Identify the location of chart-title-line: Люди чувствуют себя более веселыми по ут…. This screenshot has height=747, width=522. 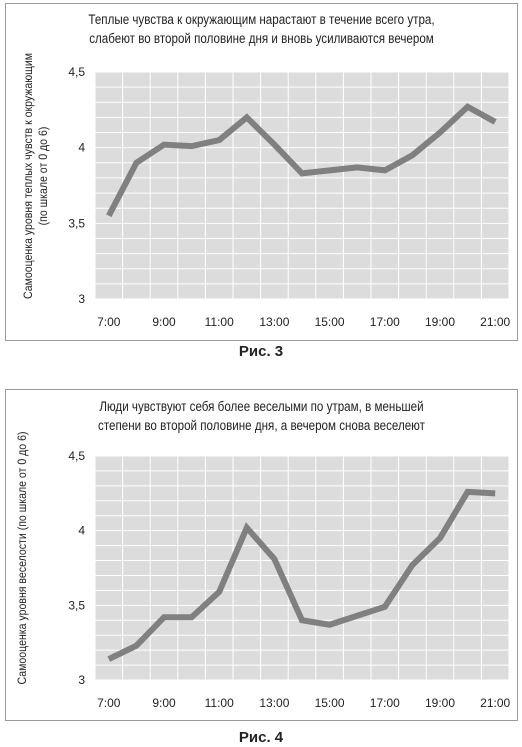
(261, 406).